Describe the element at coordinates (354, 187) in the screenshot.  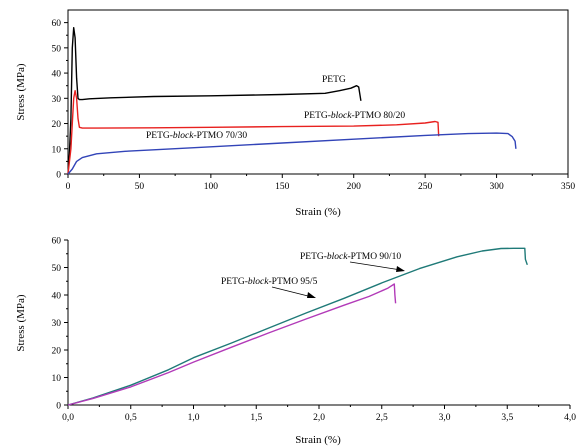
I see `x-tick-label: 200` at that location.